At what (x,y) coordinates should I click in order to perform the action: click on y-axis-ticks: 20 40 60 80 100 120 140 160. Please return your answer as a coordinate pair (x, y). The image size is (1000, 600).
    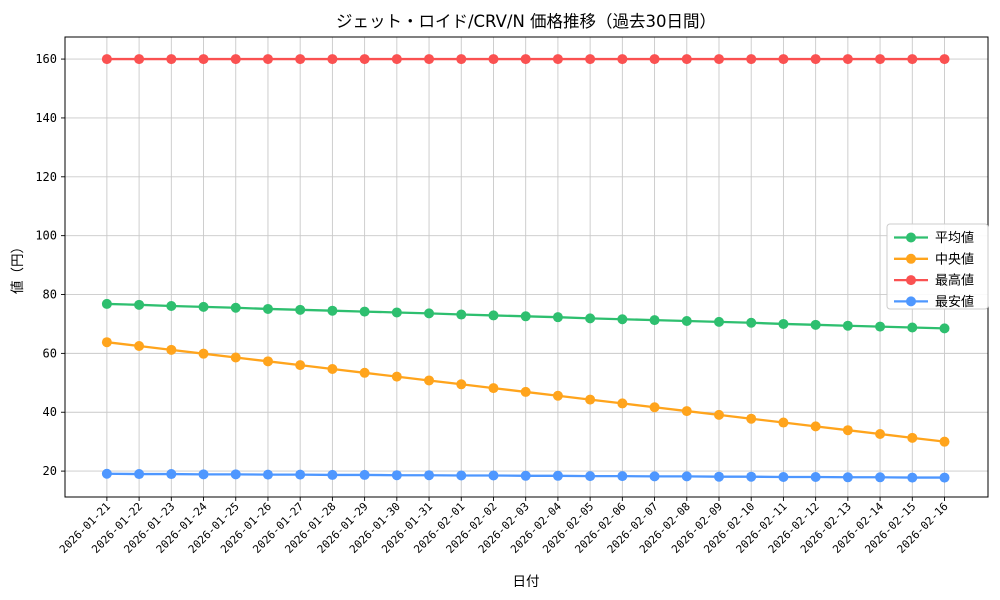
    Looking at the image, I should click on (50, 265).